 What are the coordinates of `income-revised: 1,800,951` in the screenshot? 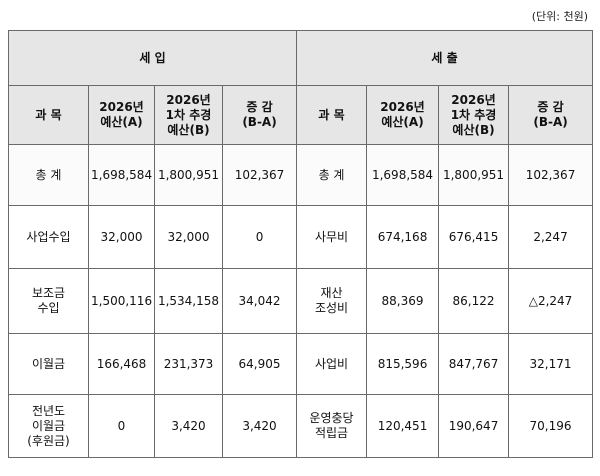 It's located at (188, 175).